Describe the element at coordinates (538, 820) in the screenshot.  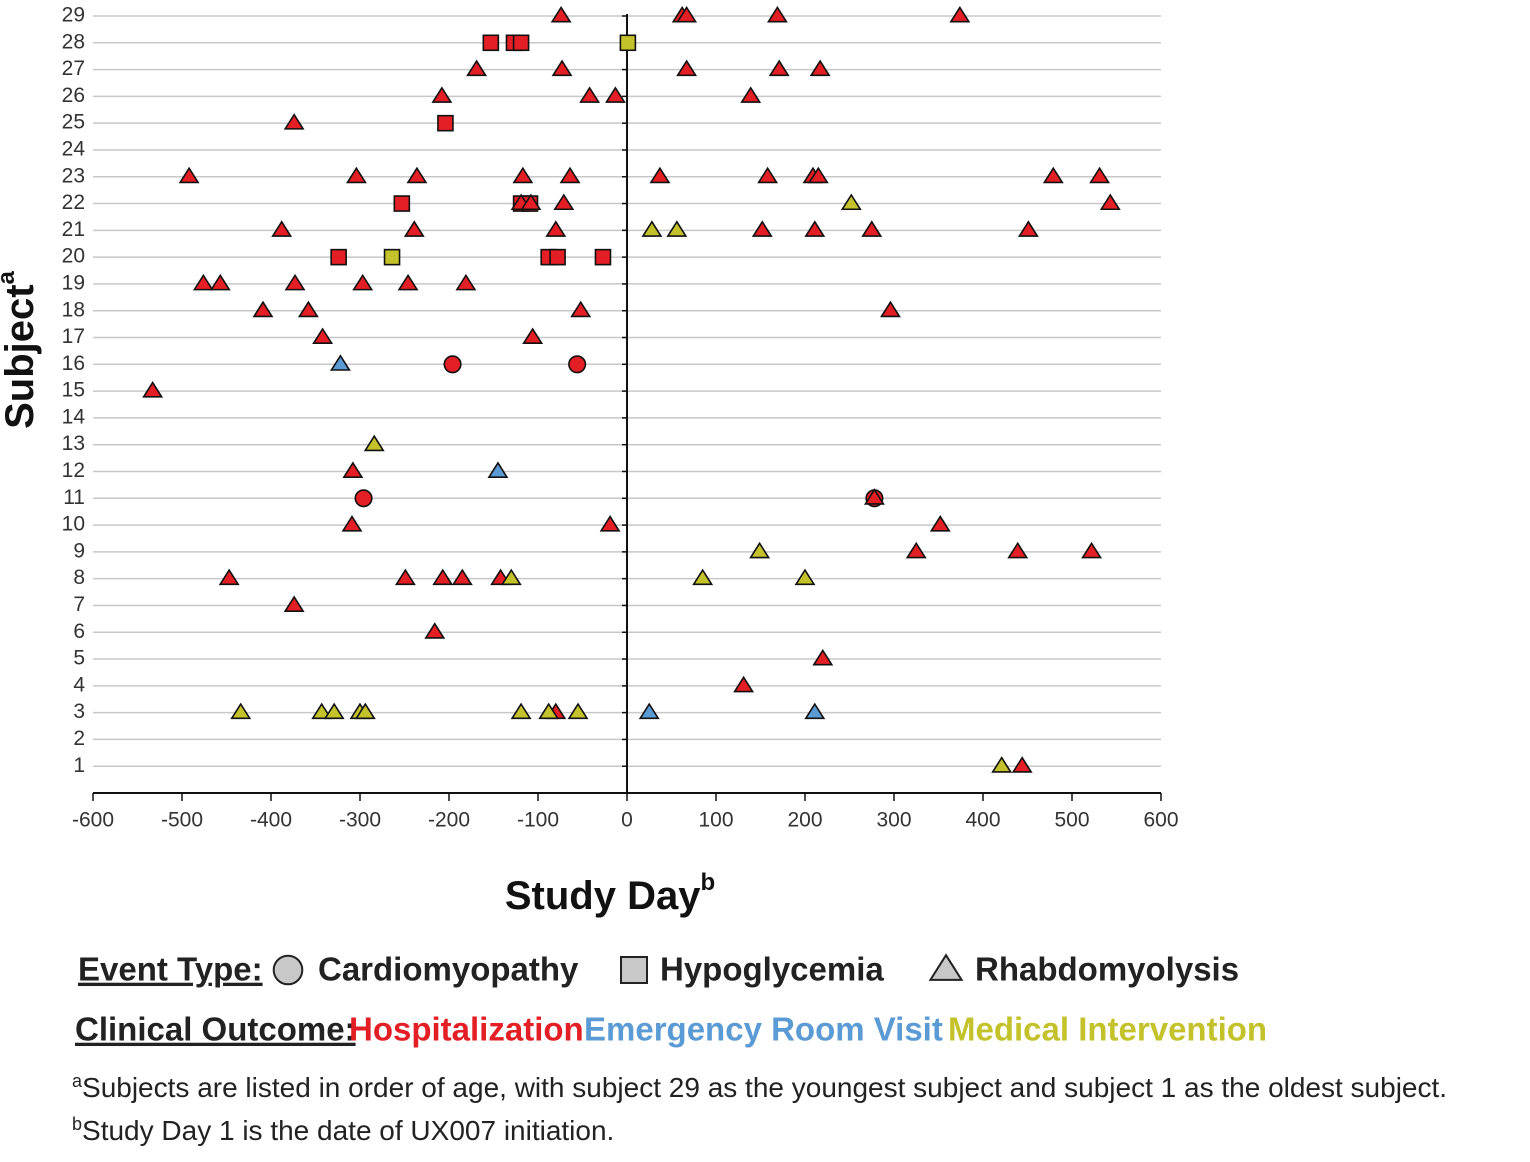
I see `x-tick-label: -100` at that location.